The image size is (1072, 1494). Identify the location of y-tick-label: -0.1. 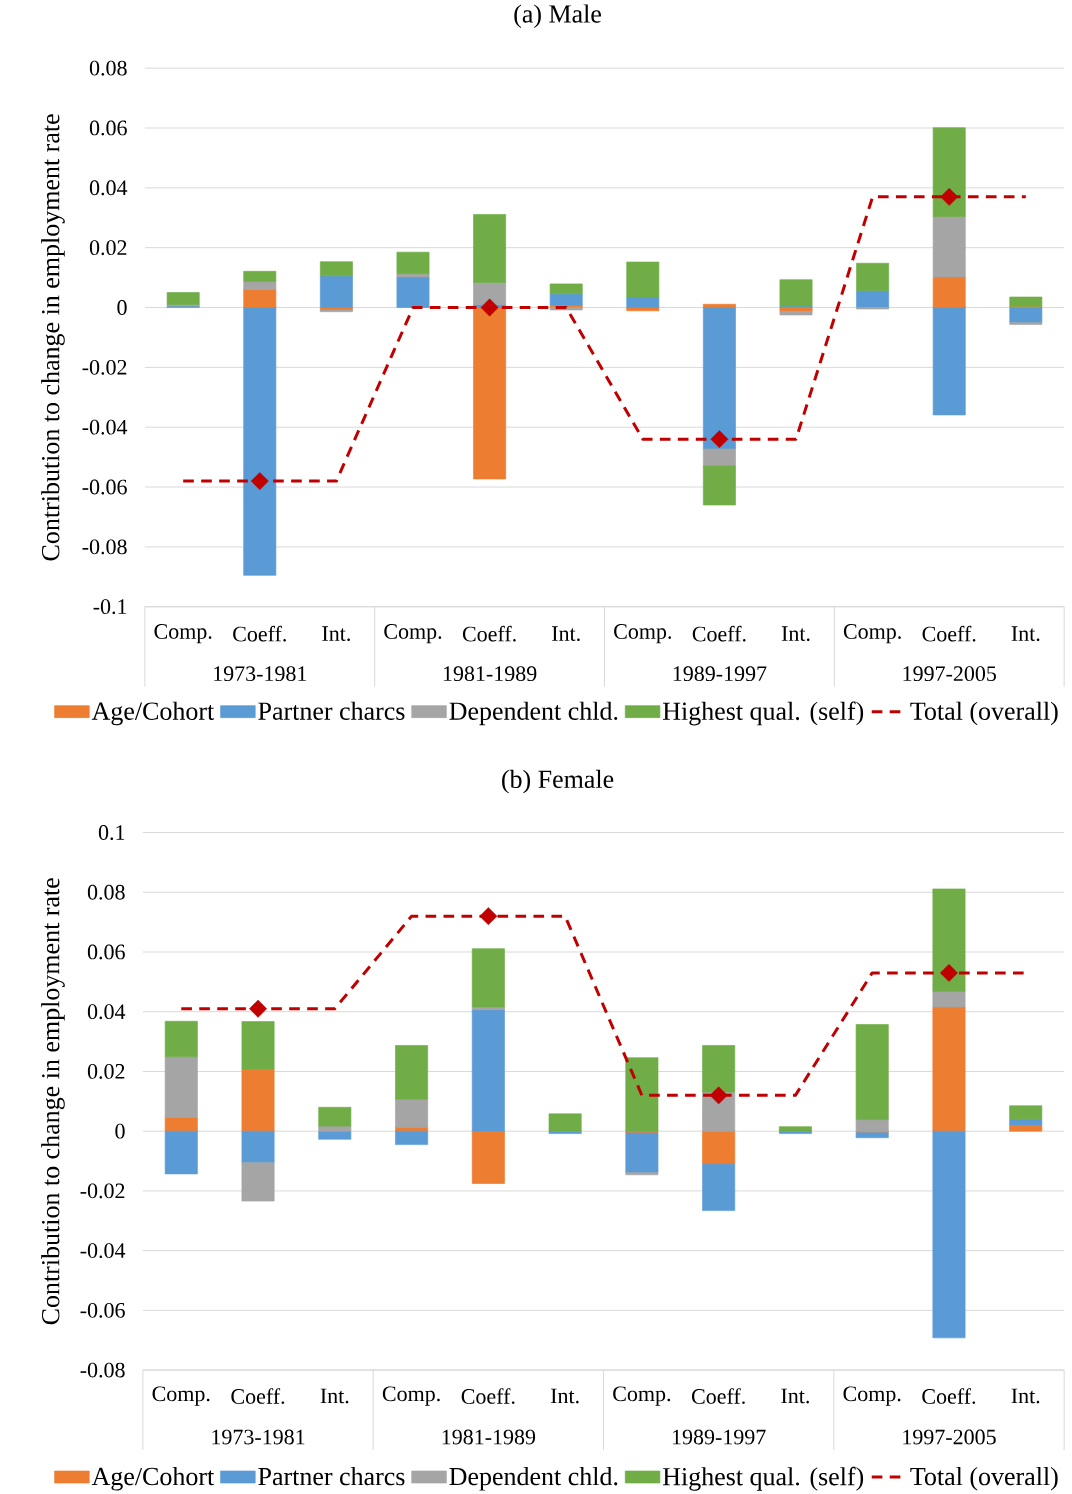
(110, 607).